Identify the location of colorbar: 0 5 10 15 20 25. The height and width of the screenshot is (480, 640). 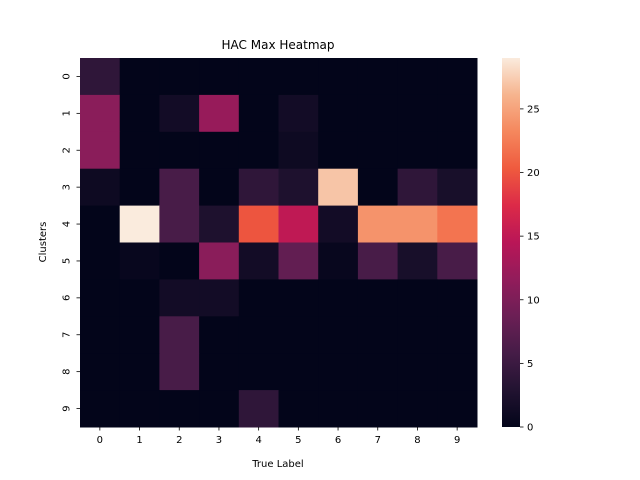
(521, 246).